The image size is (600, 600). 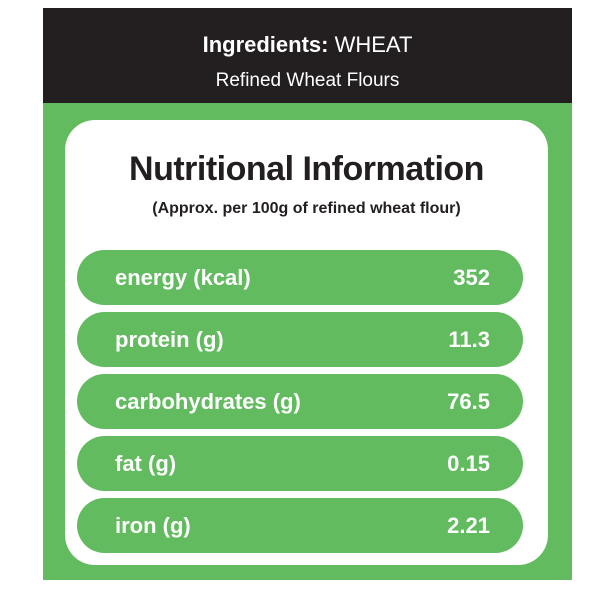 I want to click on nutrient-name: iron (g), so click(x=153, y=525).